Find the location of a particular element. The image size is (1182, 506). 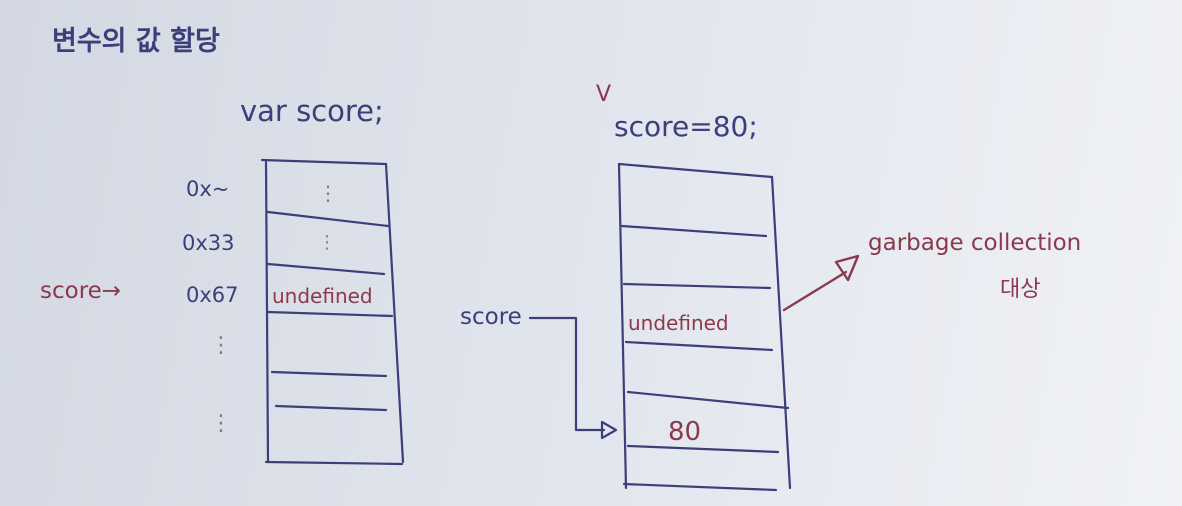

pointer-arrow is located at coordinates (573, 378).